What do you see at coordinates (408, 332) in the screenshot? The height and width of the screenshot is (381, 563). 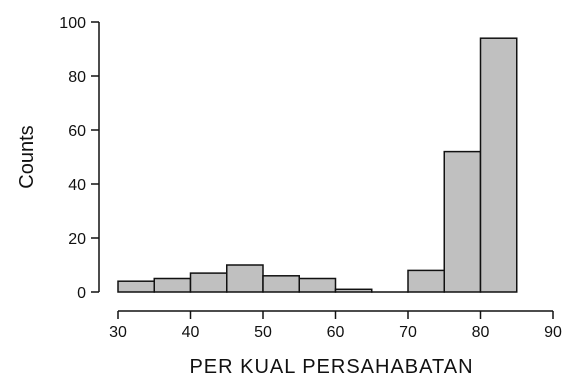 I see `x-tick-label: 70` at bounding box center [408, 332].